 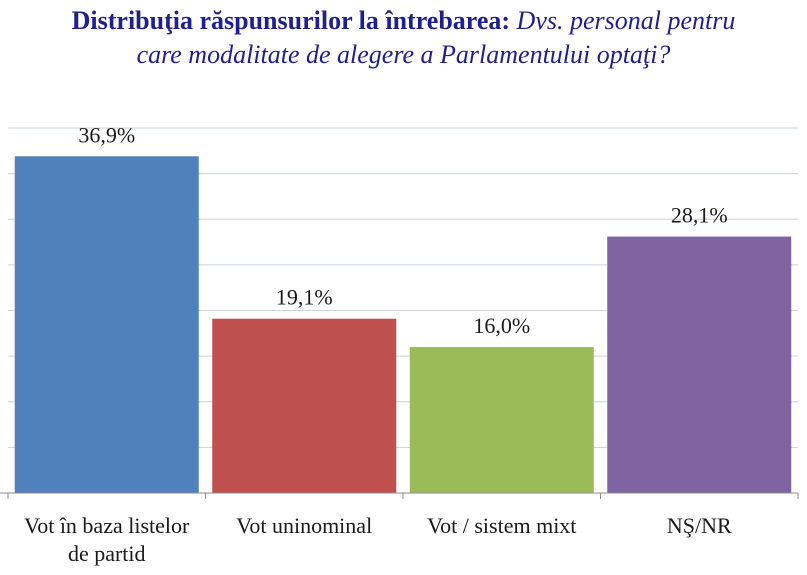 What do you see at coordinates (291, 20) in the screenshot?
I see `title-bold: Distribuţia răspunsurilor la întrebarea:` at bounding box center [291, 20].